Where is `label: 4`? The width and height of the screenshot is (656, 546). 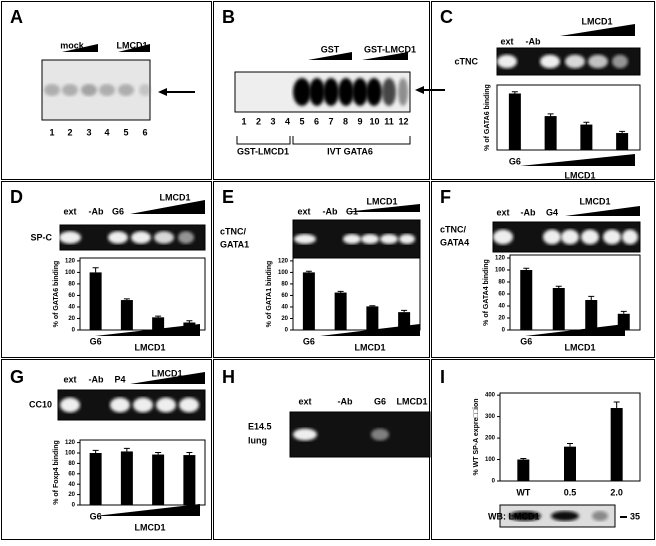
label: 4 is located at coordinates (106, 132).